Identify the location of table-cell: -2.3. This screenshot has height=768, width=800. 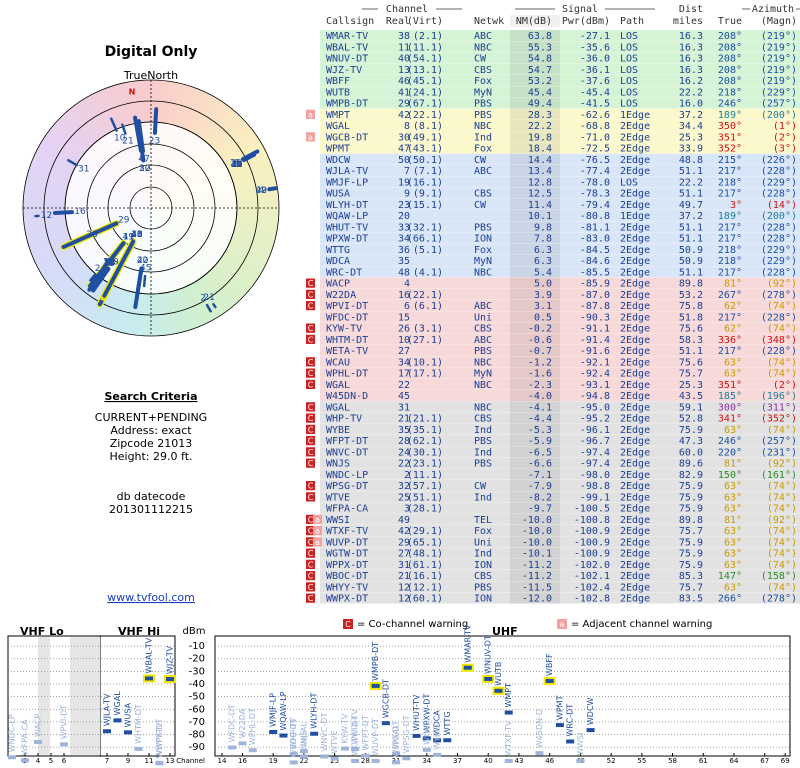
(540, 385).